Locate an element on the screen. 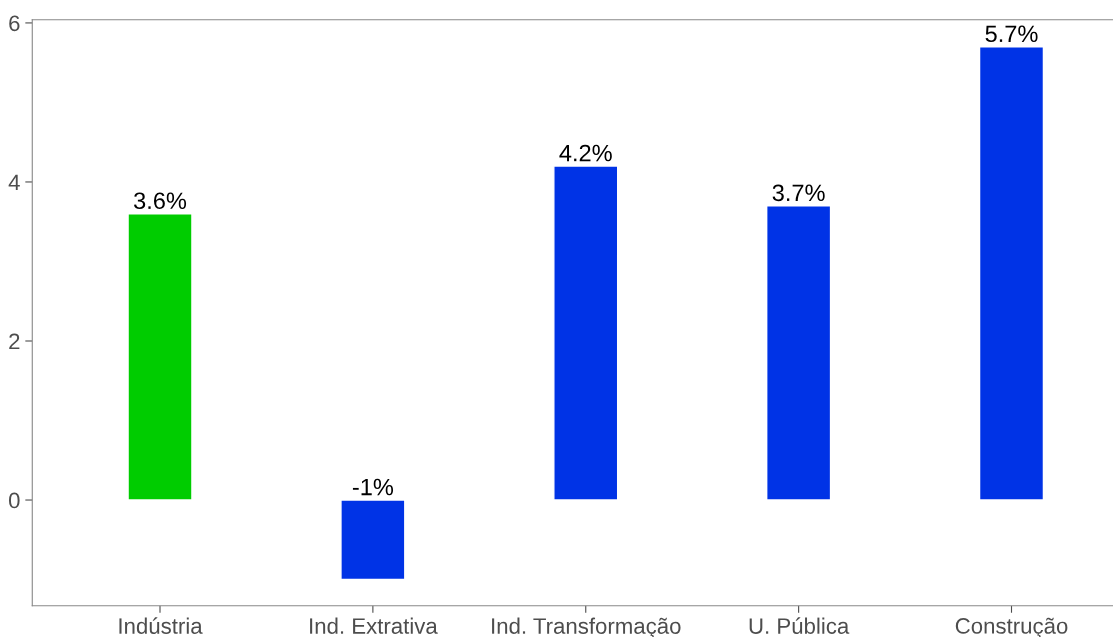 Image resolution: width=1113 pixels, height=637 pixels. data-label: -1% is located at coordinates (373, 487).